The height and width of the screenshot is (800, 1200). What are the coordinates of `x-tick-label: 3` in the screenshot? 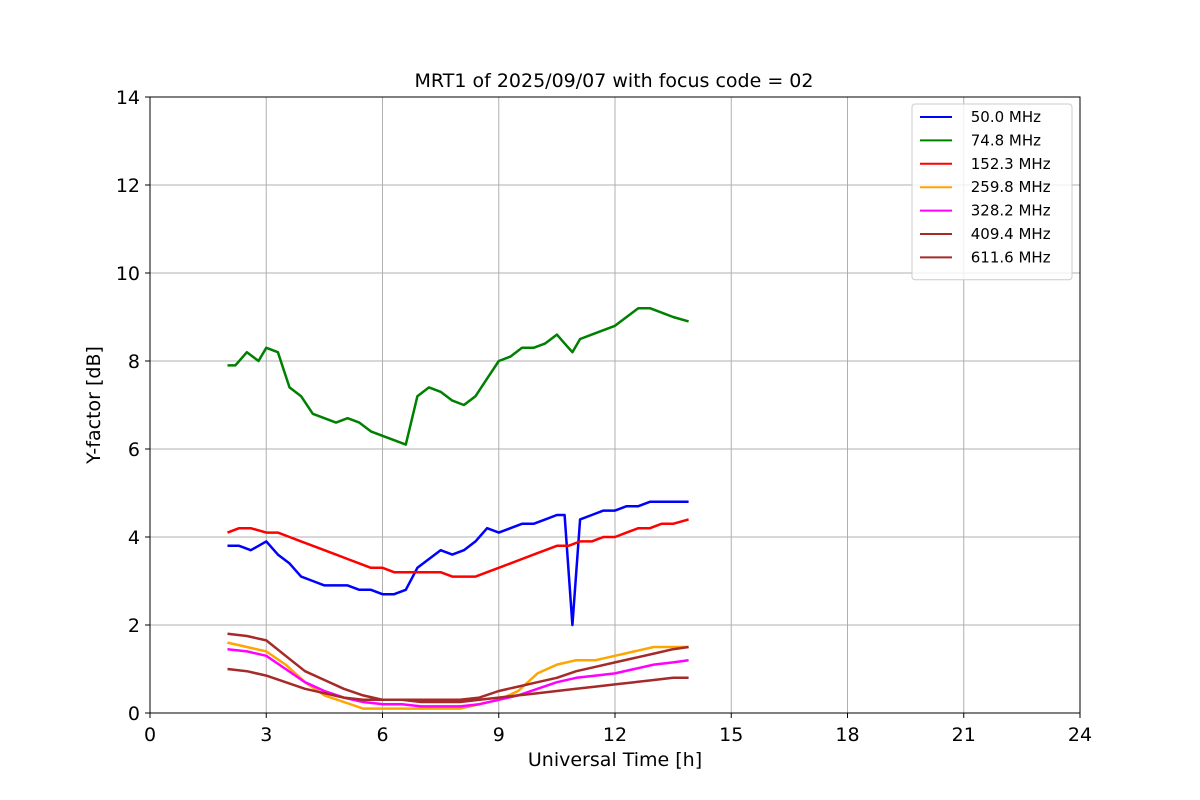 It's located at (266, 735).